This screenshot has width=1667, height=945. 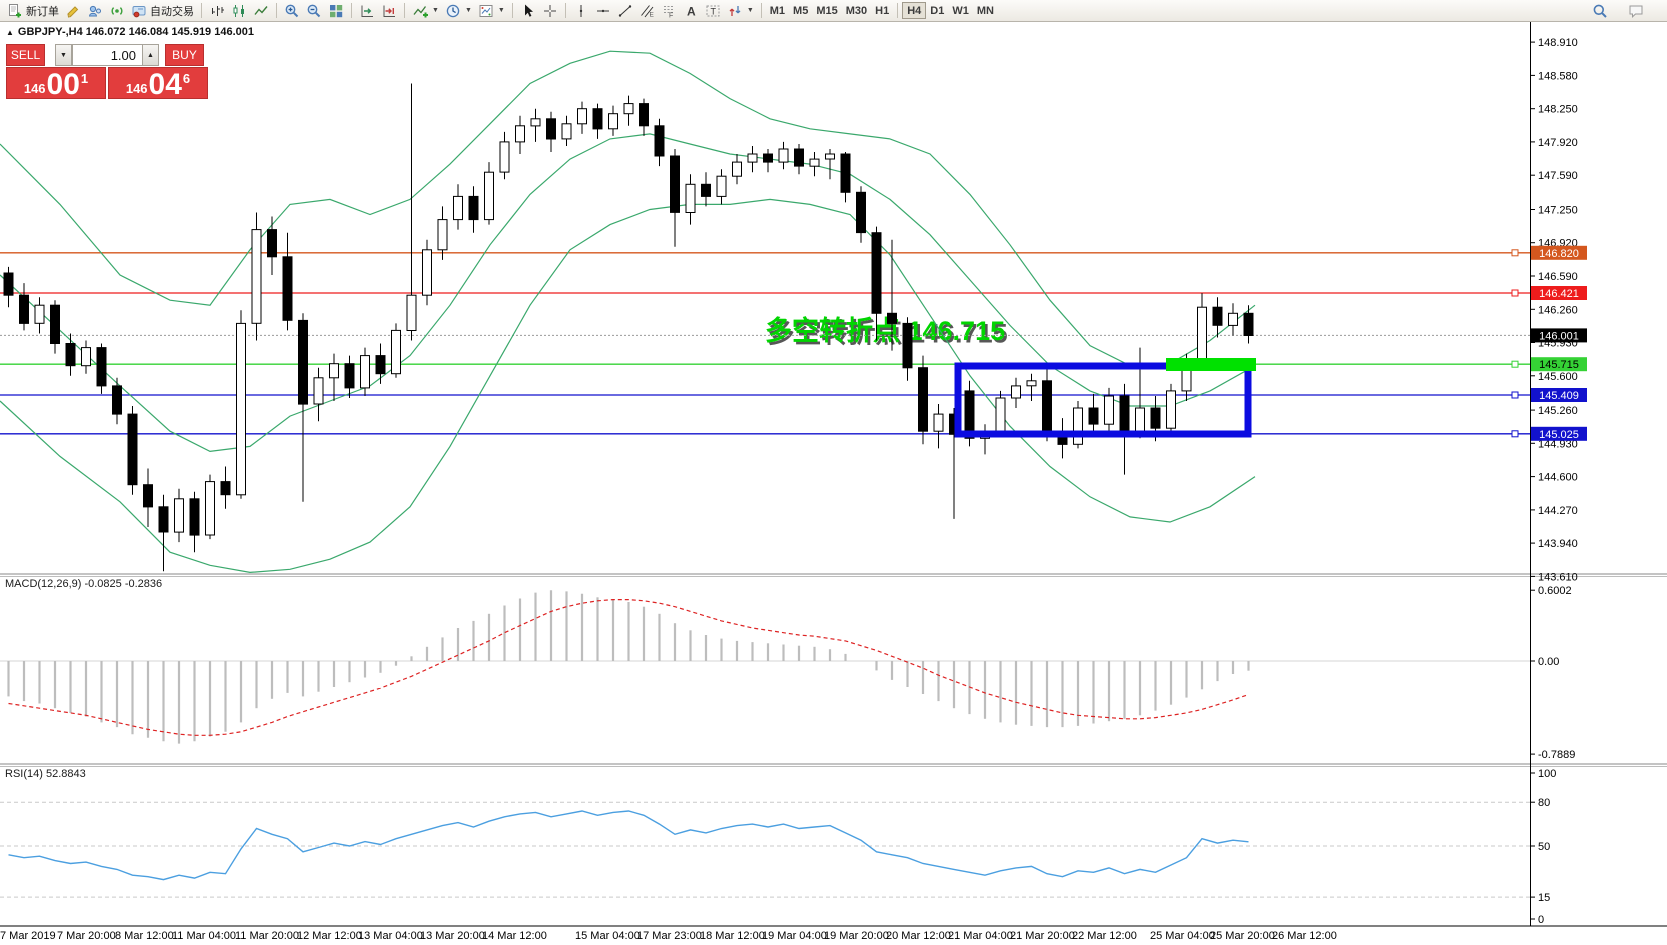 I want to click on toolbar-separator, so click(x=201, y=10).